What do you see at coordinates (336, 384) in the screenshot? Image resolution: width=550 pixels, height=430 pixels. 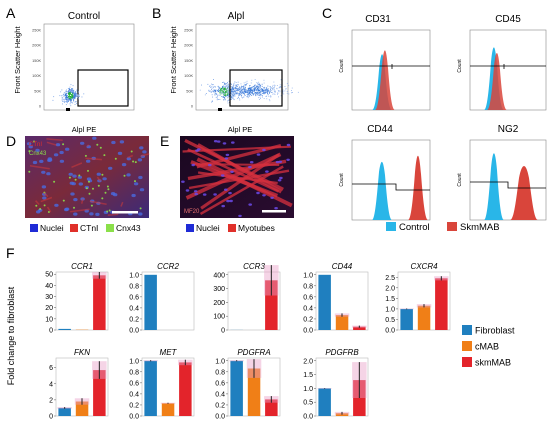 I see `subplot-pdgfrb: PDGFRB 0.0 0.5 1.0 1.5 2.0` at bounding box center [336, 384].